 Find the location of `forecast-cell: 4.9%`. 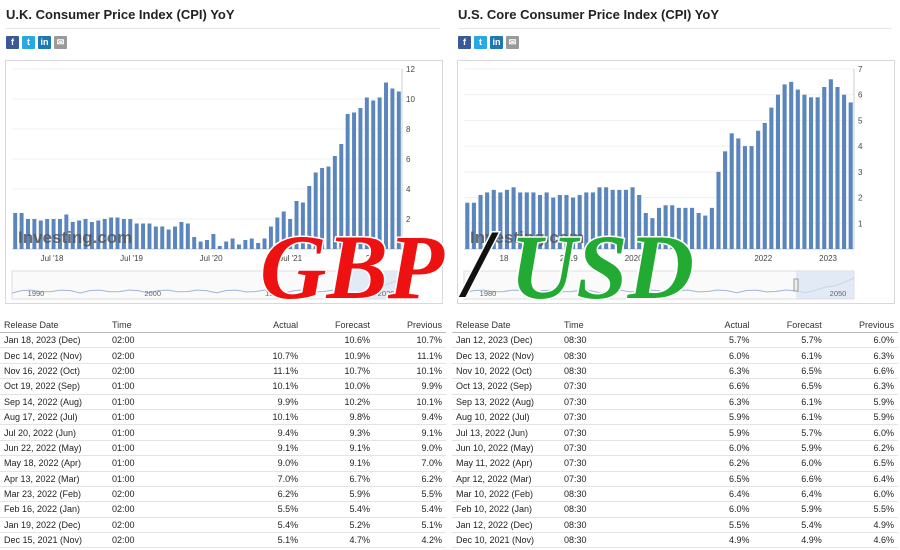

forecast-cell: 4.9% is located at coordinates (789, 540).